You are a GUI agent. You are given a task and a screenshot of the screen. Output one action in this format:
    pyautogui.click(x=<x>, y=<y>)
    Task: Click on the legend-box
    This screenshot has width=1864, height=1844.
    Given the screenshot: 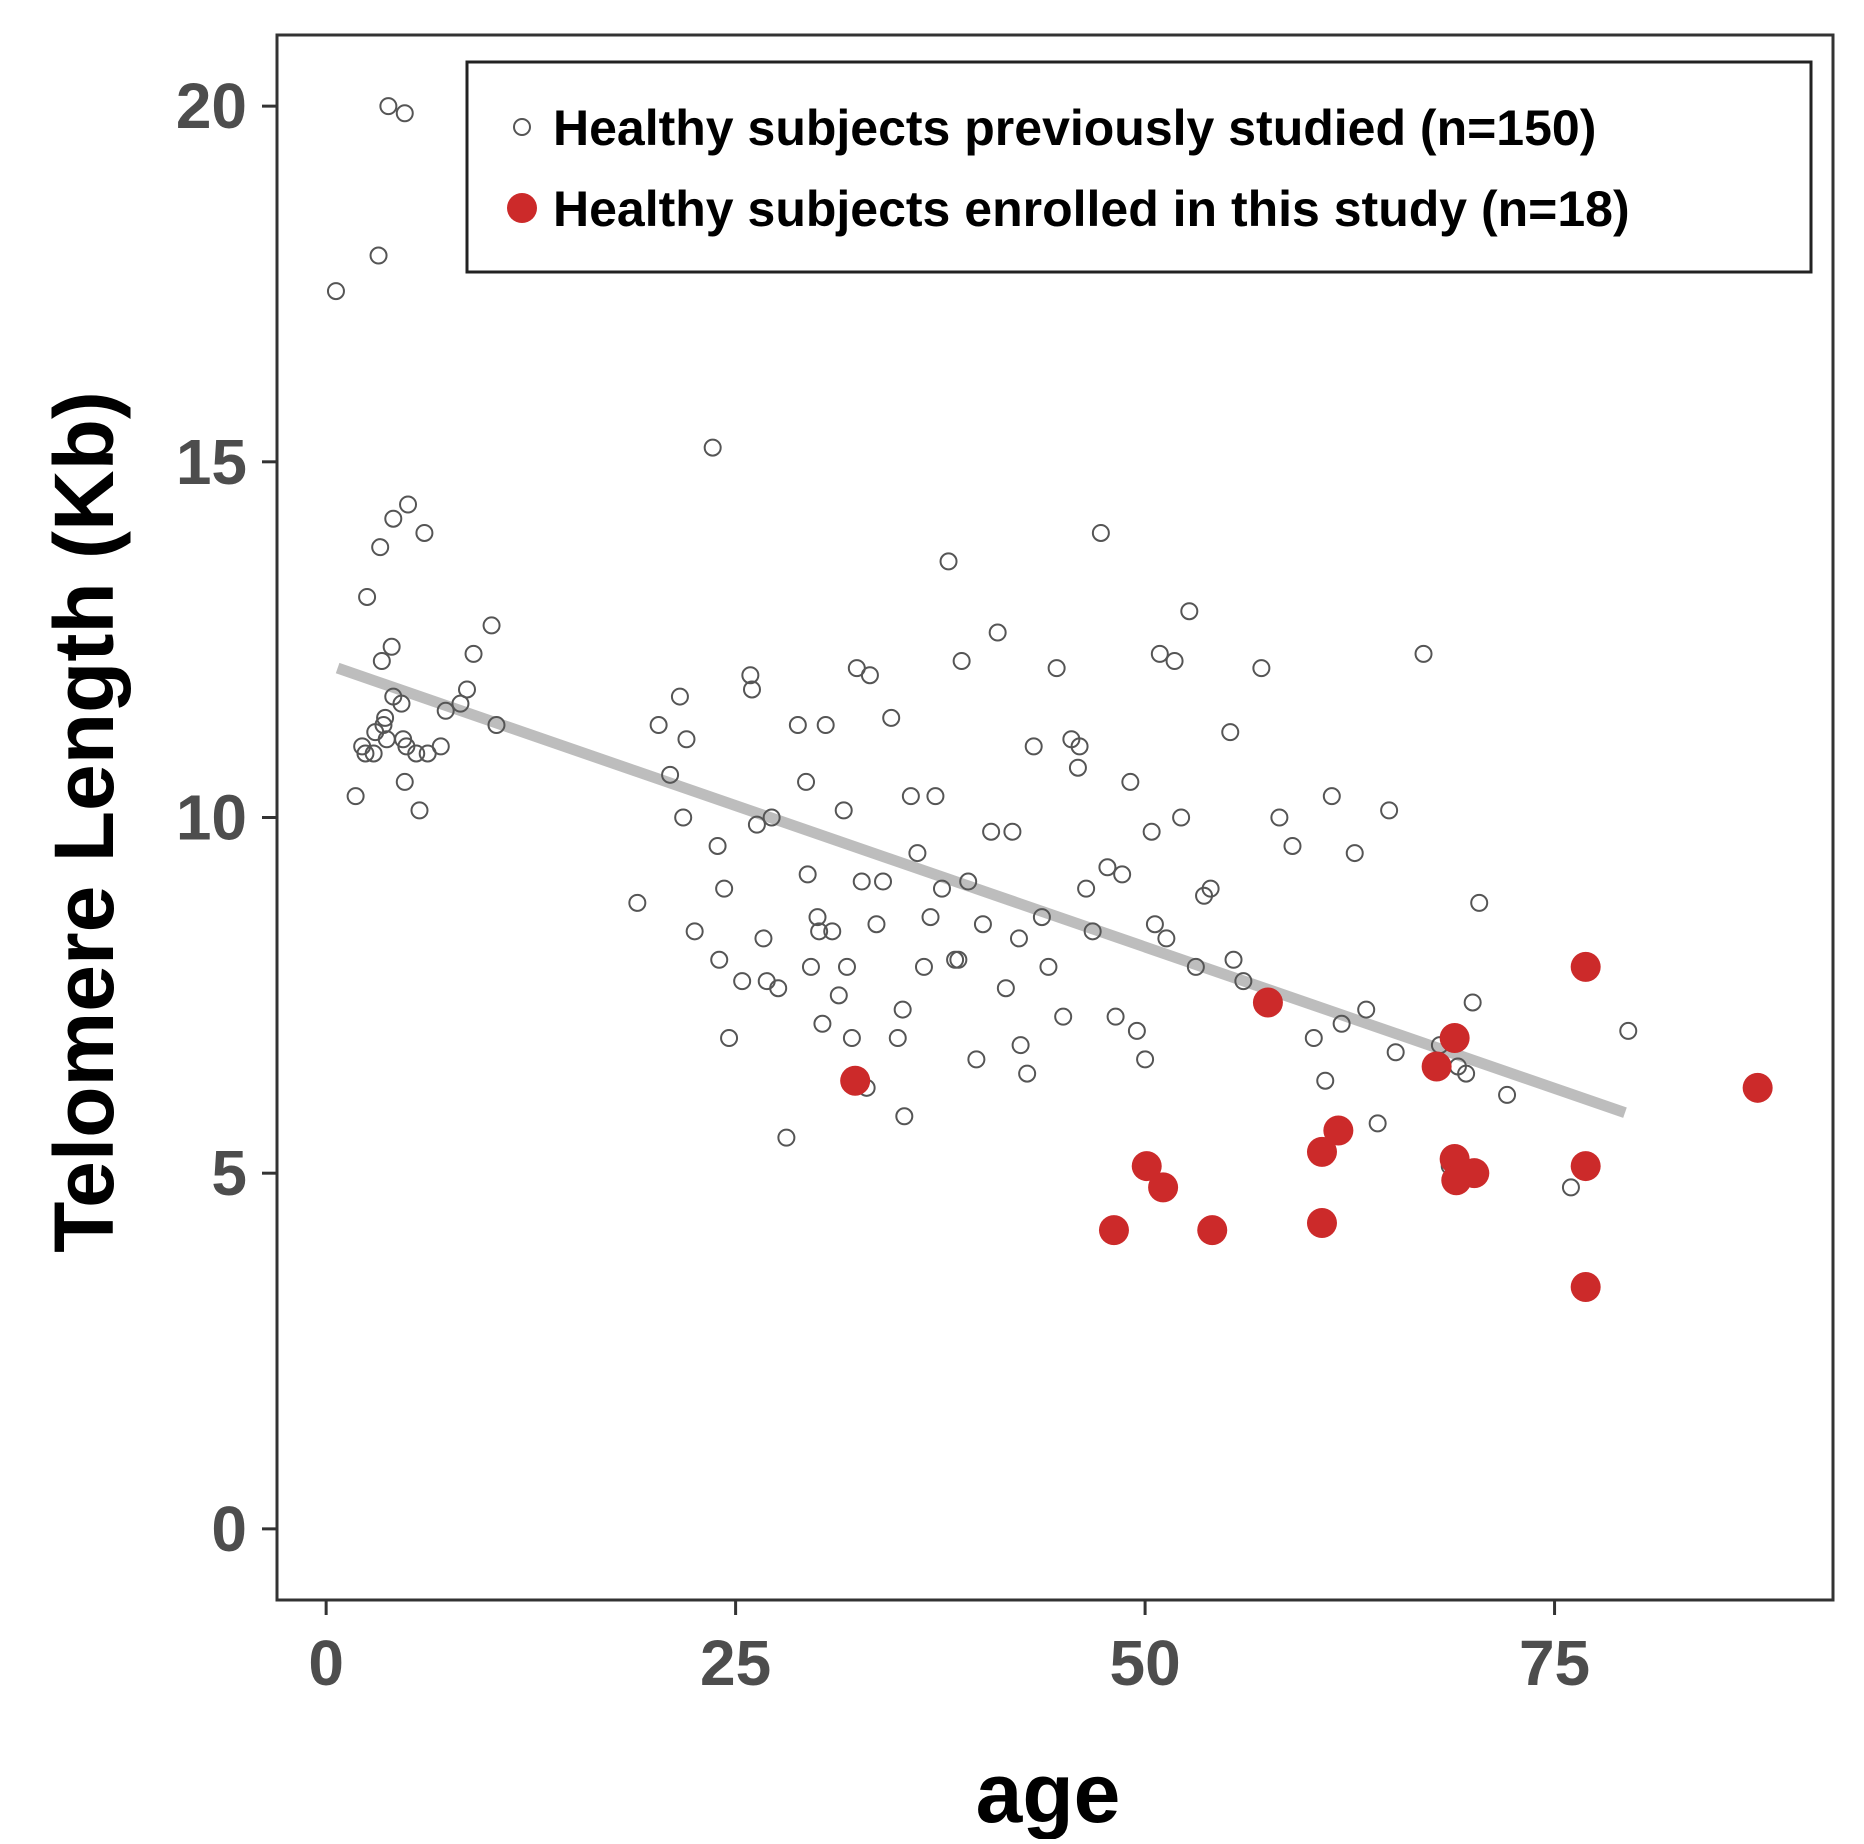 What is the action you would take?
    pyautogui.click(x=1139, y=167)
    